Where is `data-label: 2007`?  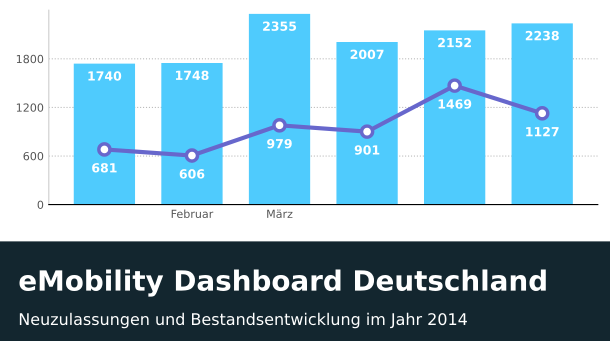 data-label: 2007 is located at coordinates (367, 55).